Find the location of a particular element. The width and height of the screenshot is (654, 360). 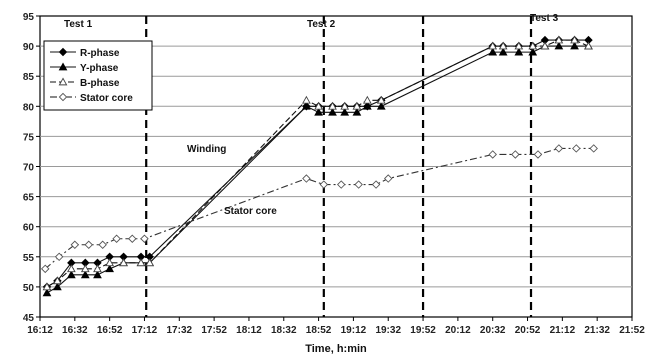

x-tick-label: 19:12 is located at coordinates (354, 330).